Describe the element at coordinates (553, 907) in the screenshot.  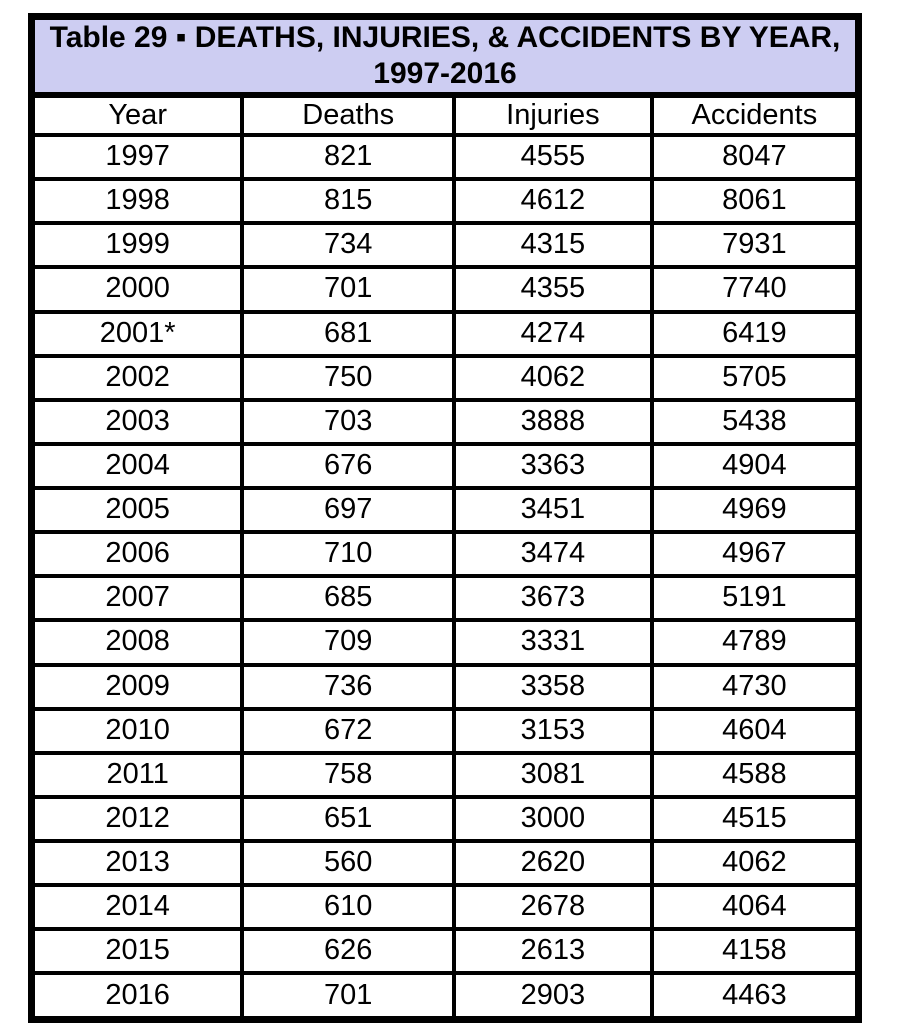
I see `injuries-cell: 2678` at that location.